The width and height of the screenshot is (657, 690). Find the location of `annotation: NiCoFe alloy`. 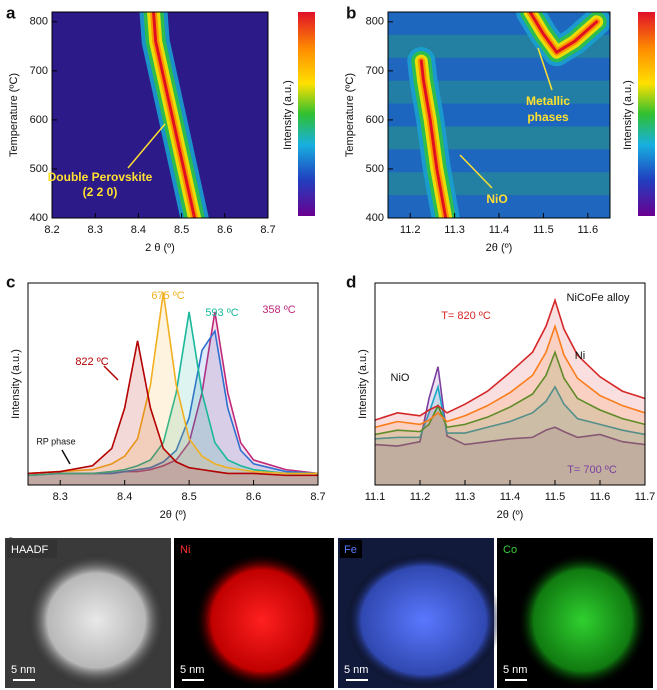

annotation: NiCoFe alloy is located at coordinates (598, 298).